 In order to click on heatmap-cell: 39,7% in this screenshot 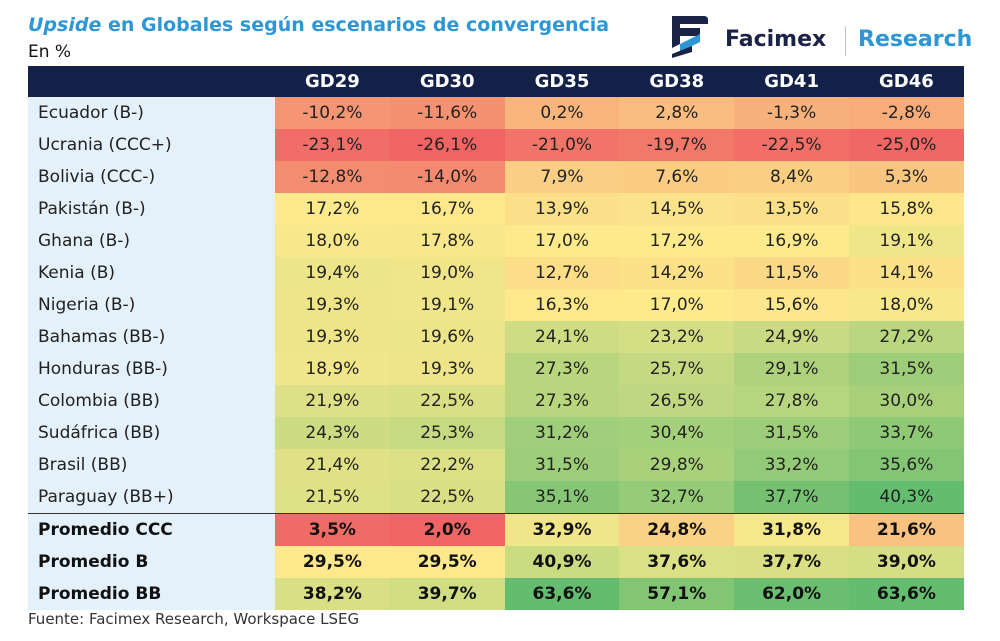, I will do `click(447, 594)`.